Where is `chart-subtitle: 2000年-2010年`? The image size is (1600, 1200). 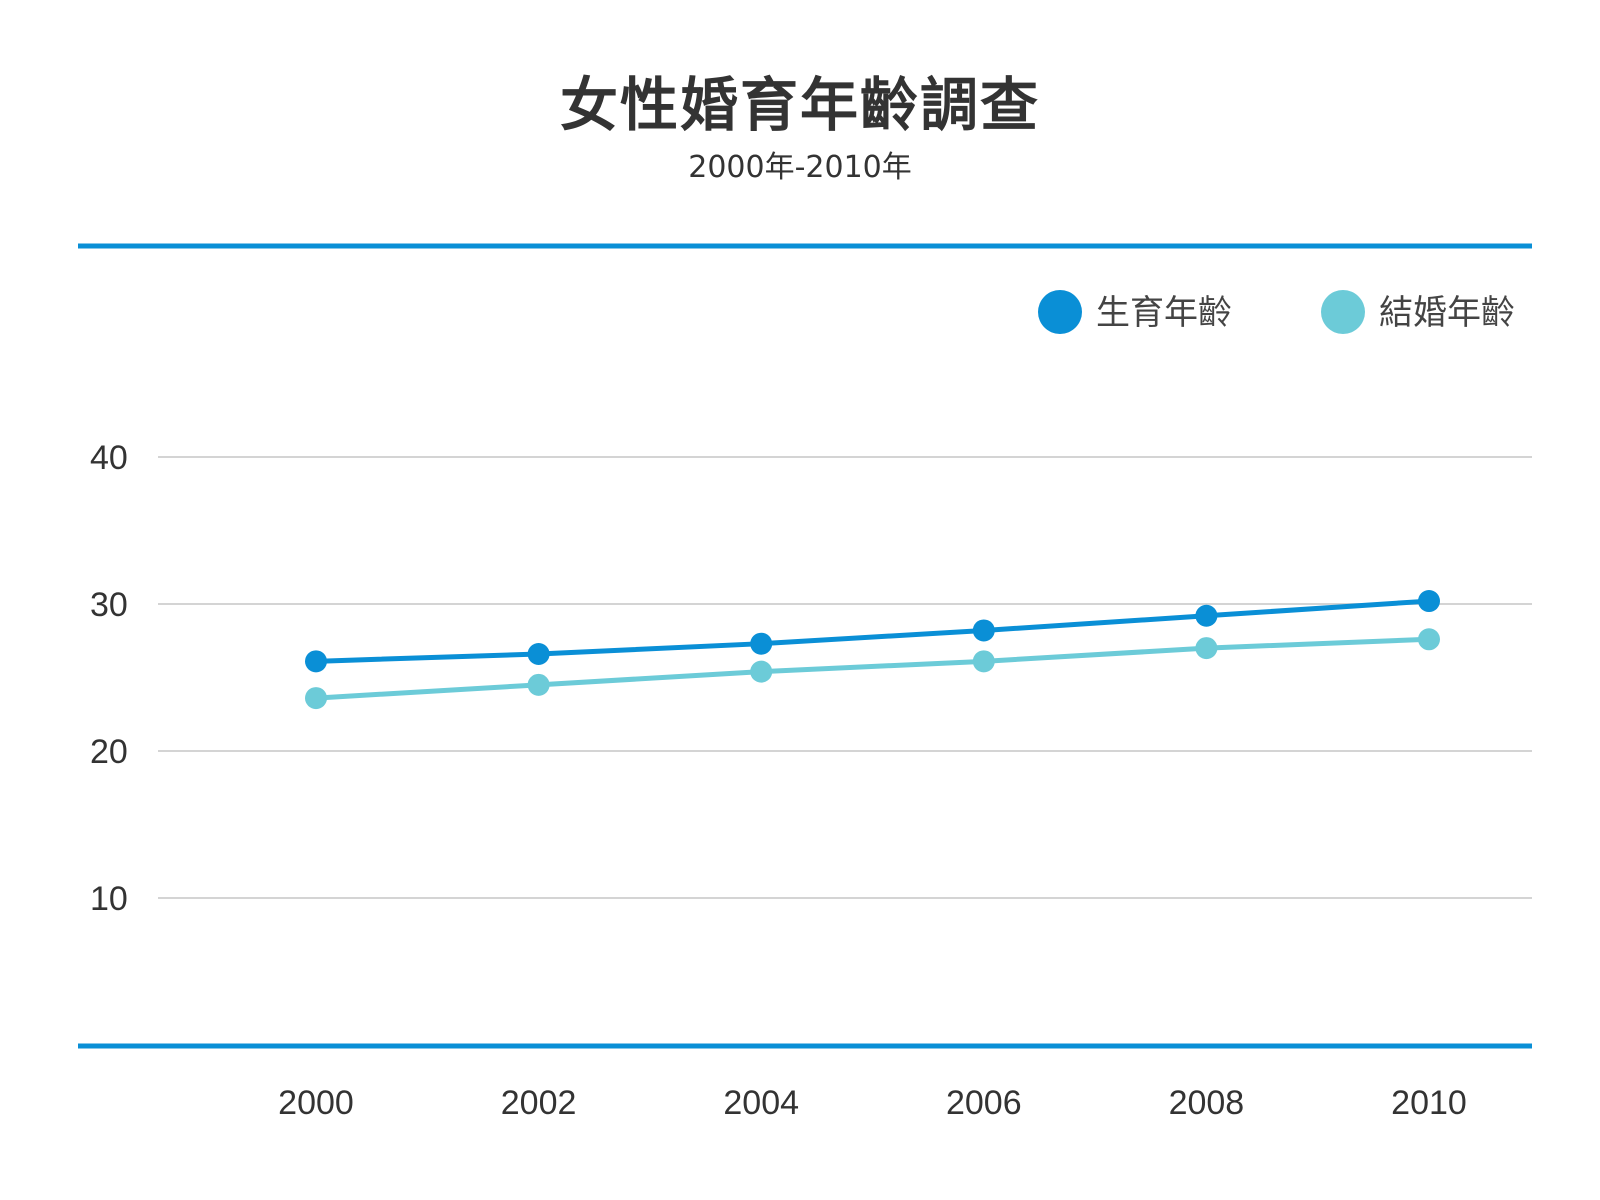
chart-subtitle: 2000年-2010年 is located at coordinates (800, 167).